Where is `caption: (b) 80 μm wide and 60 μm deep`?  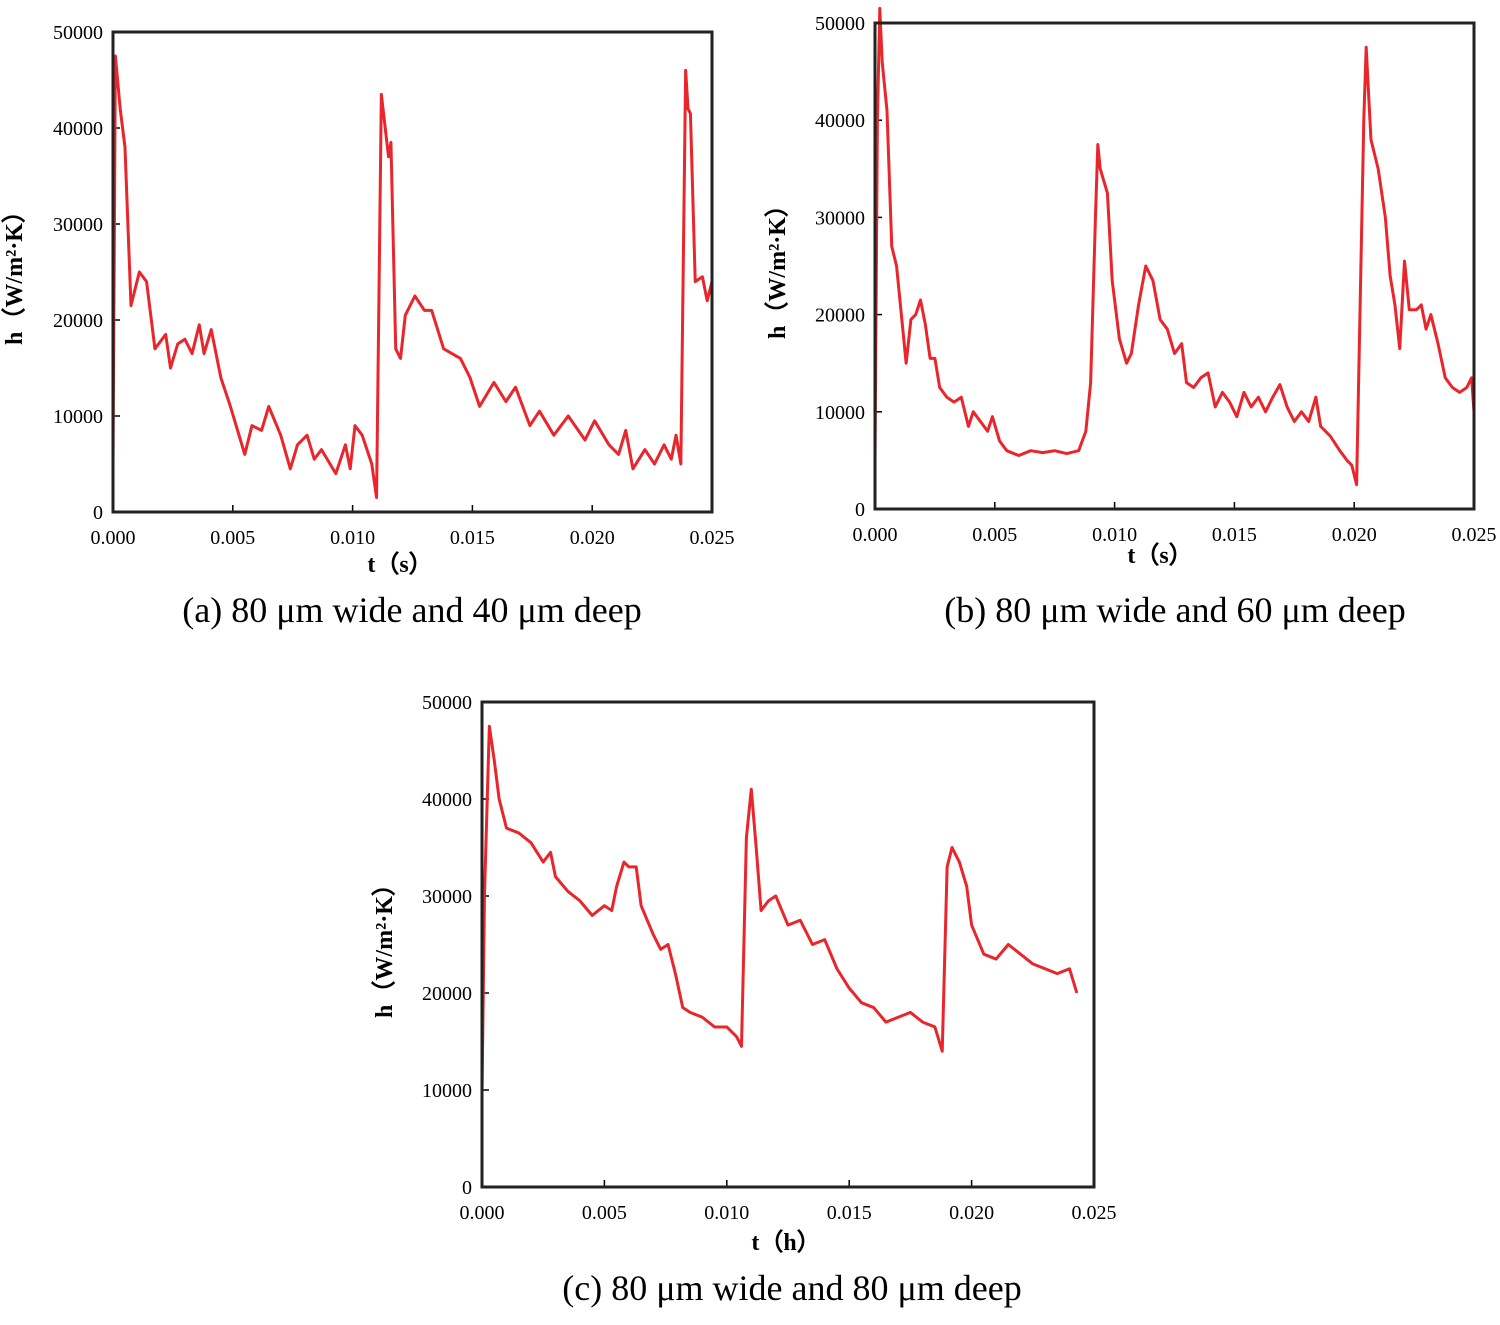 caption: (b) 80 μm wide and 60 μm deep is located at coordinates (1175, 610).